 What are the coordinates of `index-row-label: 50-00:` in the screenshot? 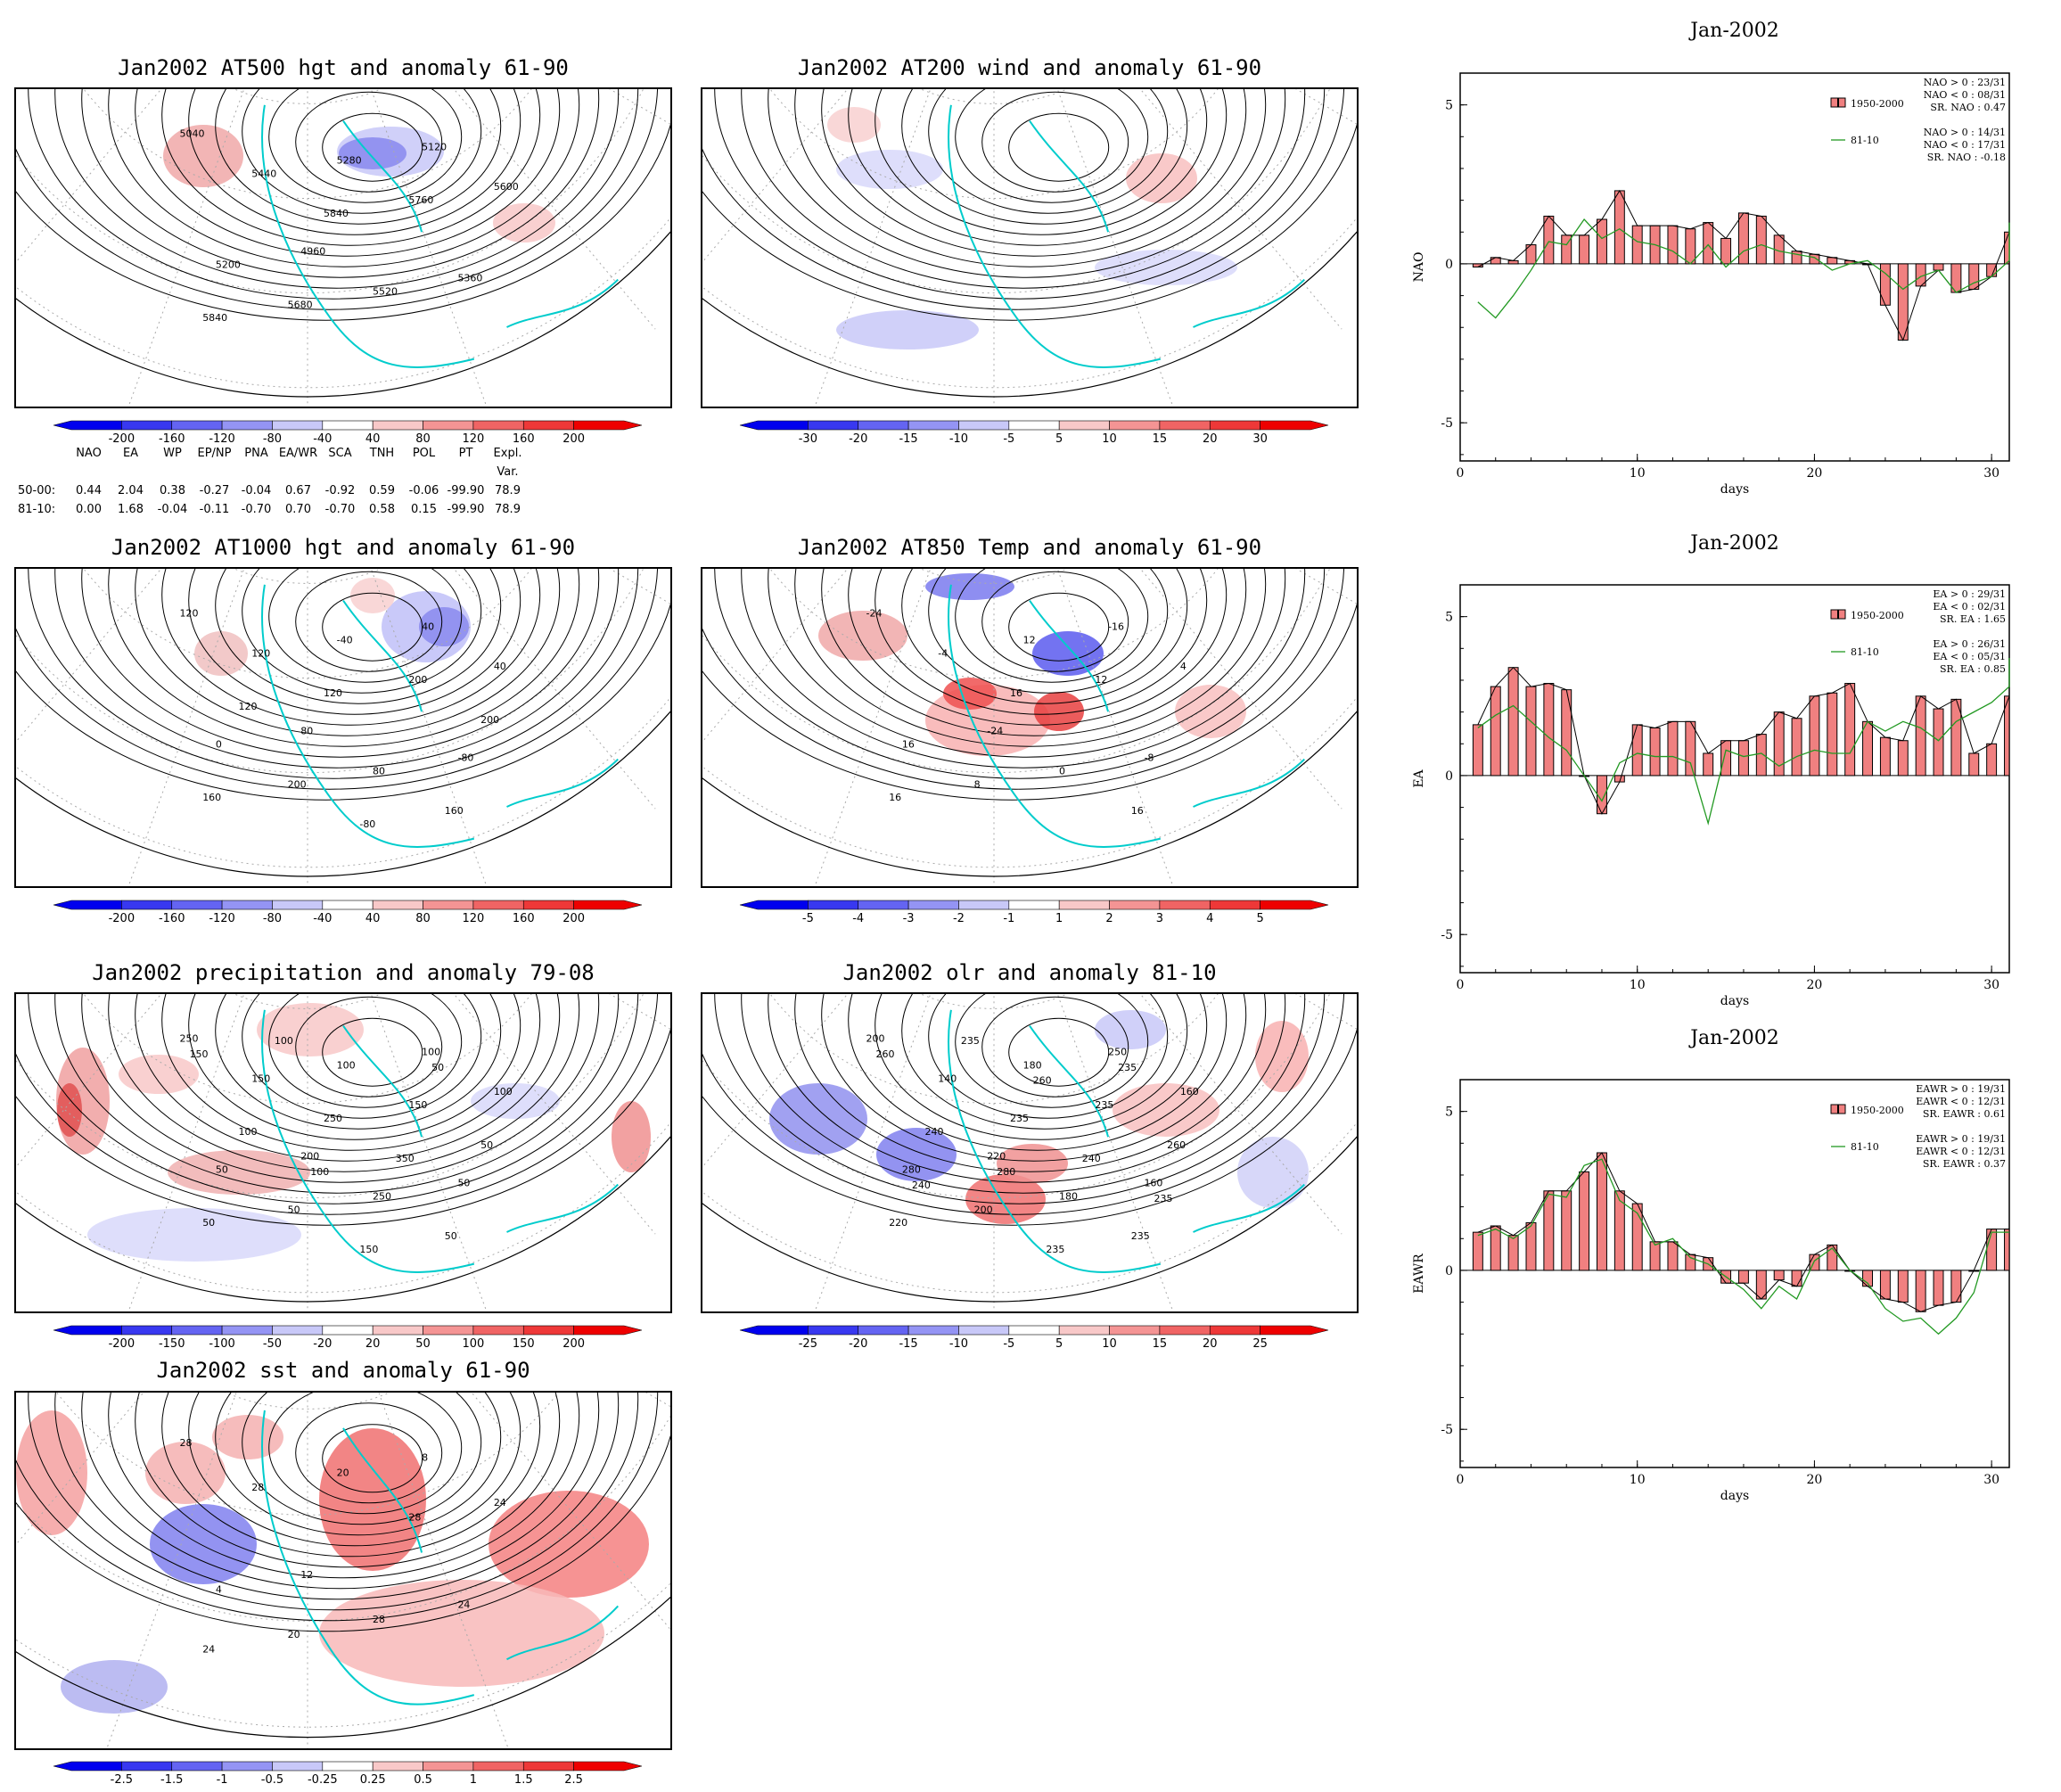 It's located at (37, 491).